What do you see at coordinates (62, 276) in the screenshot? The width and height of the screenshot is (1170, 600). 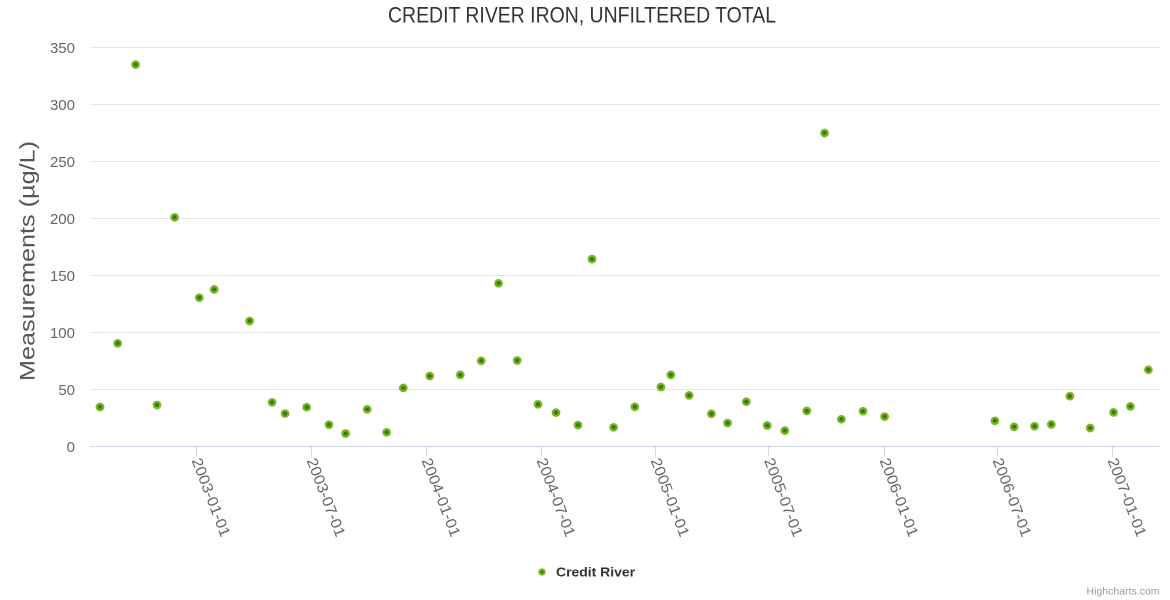 I see `svg-text: 150` at bounding box center [62, 276].